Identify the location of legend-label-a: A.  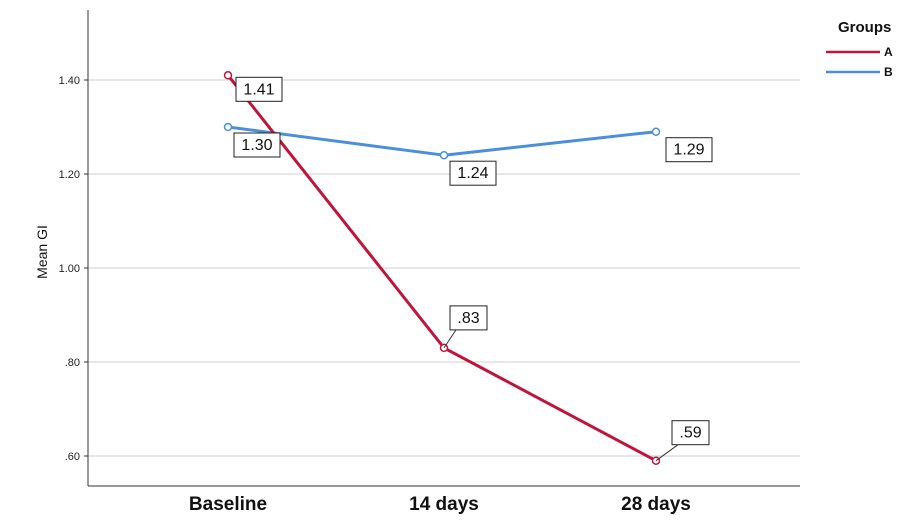
(888, 52).